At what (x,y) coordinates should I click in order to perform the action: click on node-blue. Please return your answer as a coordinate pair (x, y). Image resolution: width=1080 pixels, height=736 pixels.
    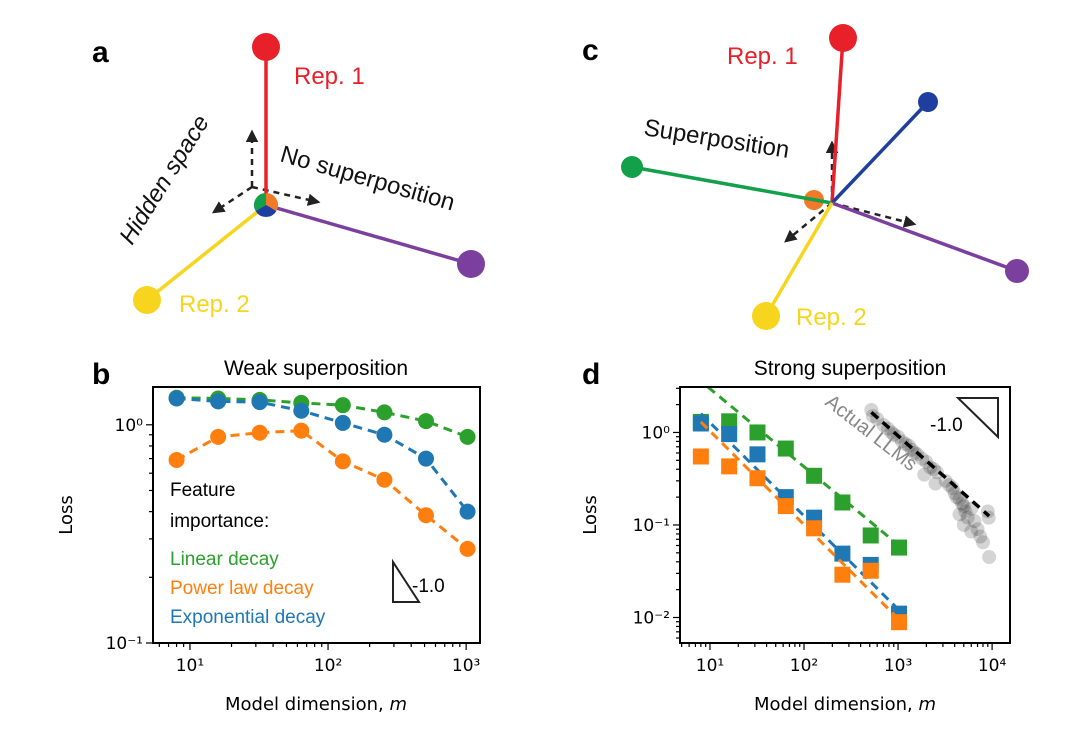
    Looking at the image, I should click on (928, 102).